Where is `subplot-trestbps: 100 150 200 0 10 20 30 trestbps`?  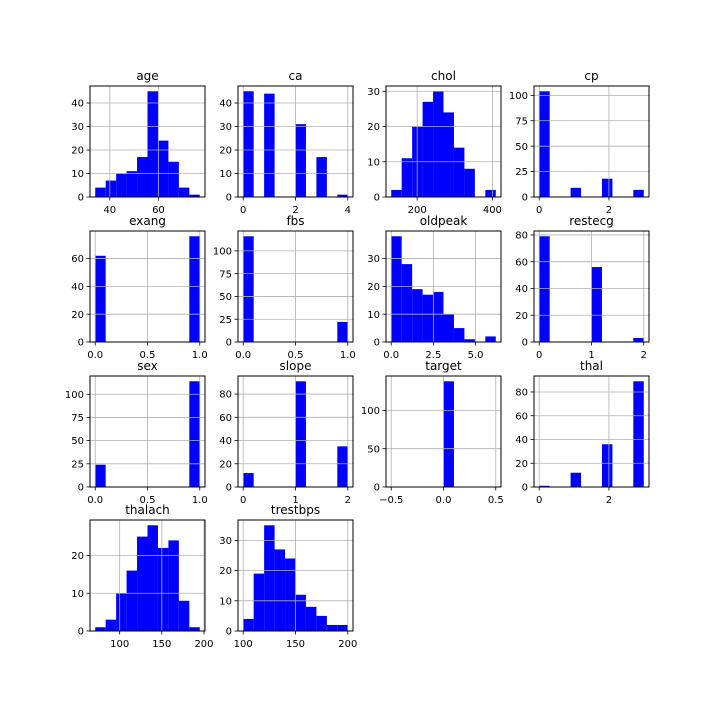
subplot-trestbps: 100 150 200 0 10 20 30 trestbps is located at coordinates (288, 576).